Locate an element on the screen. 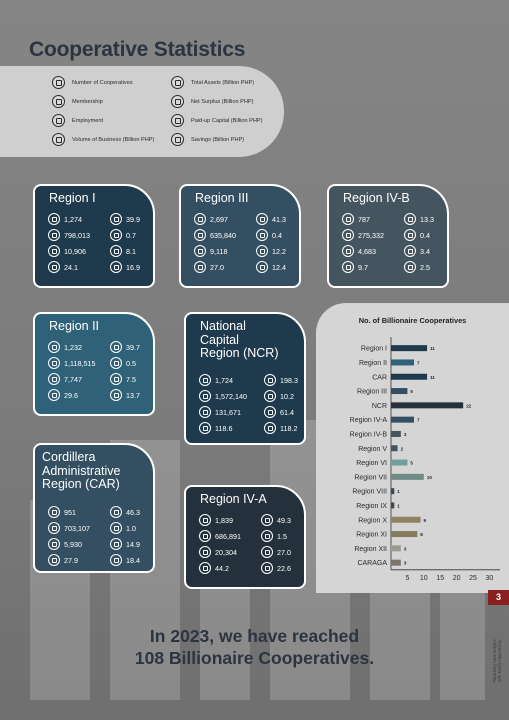  data-label: 22 is located at coordinates (469, 405).